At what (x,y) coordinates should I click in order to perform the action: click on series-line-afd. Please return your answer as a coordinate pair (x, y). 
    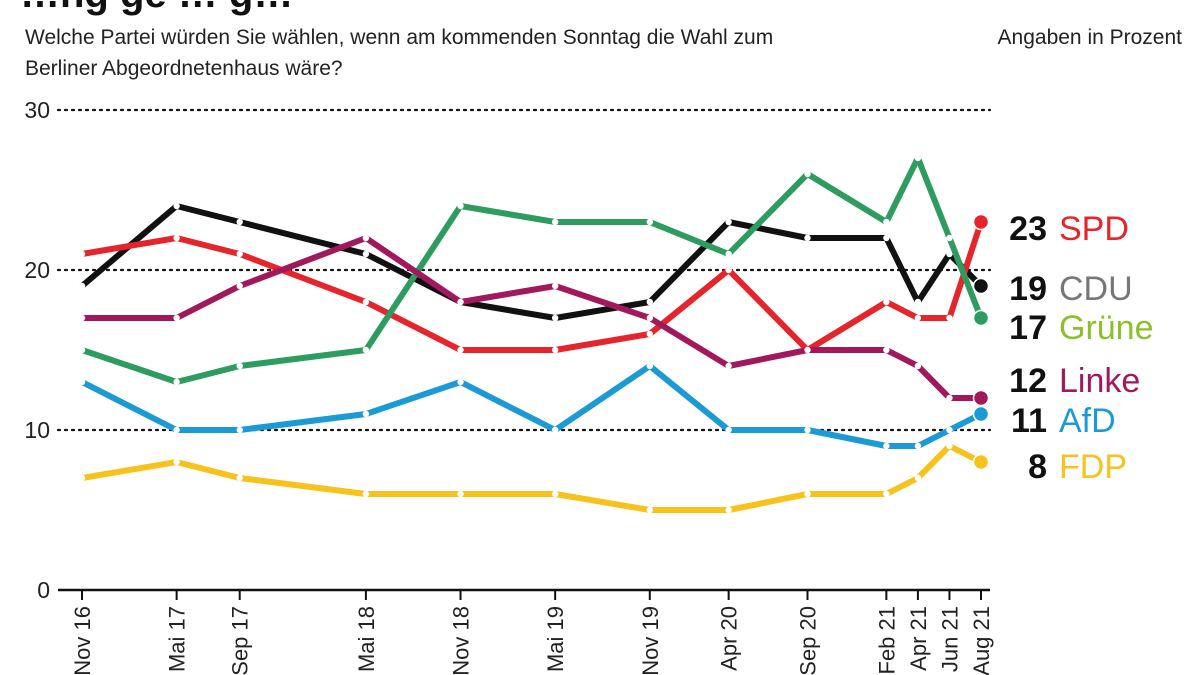
    Looking at the image, I should click on (531, 406).